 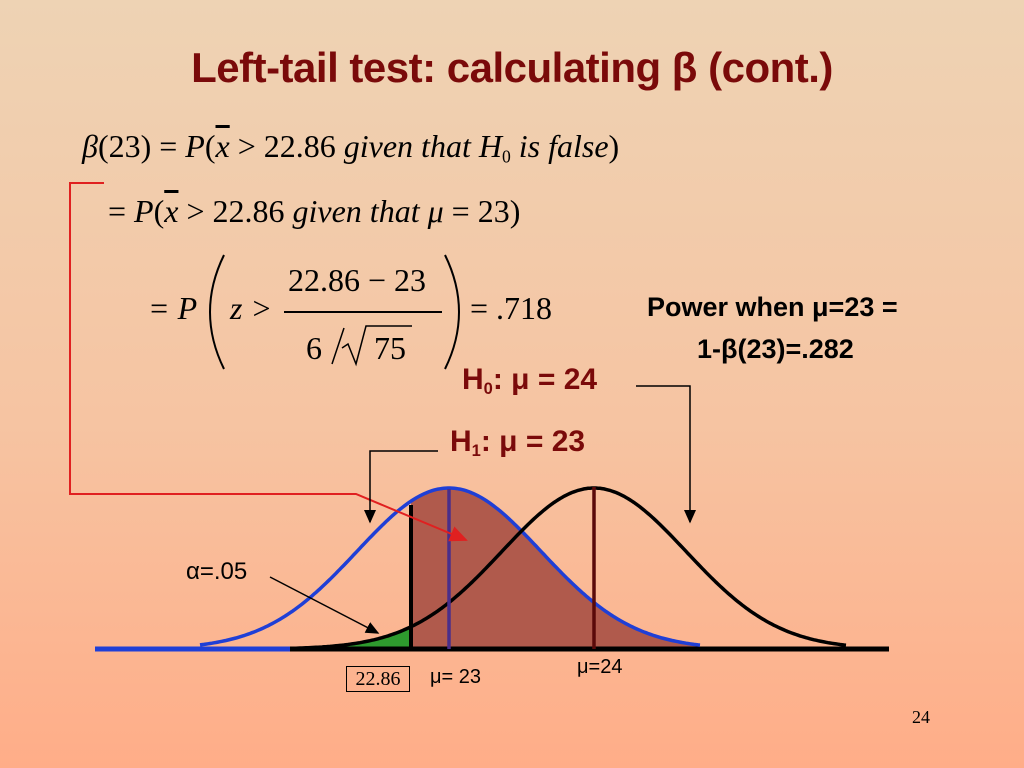 I want to click on h0-curve, so click(x=571, y=568).